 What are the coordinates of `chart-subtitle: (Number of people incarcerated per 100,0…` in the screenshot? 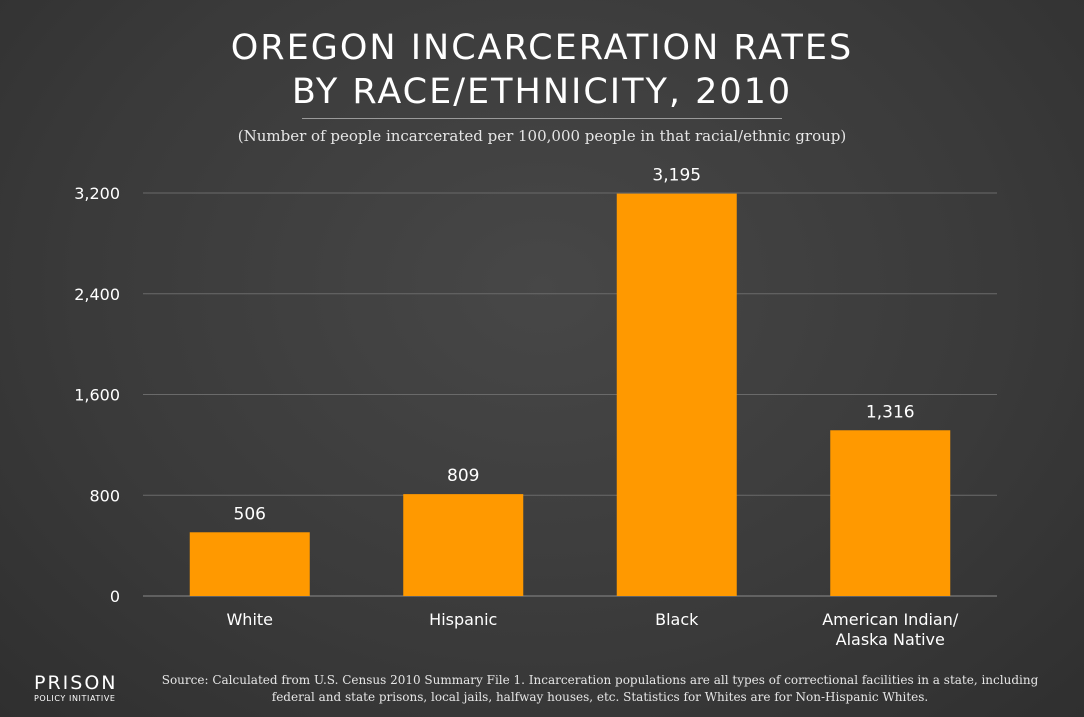 It's located at (542, 136).